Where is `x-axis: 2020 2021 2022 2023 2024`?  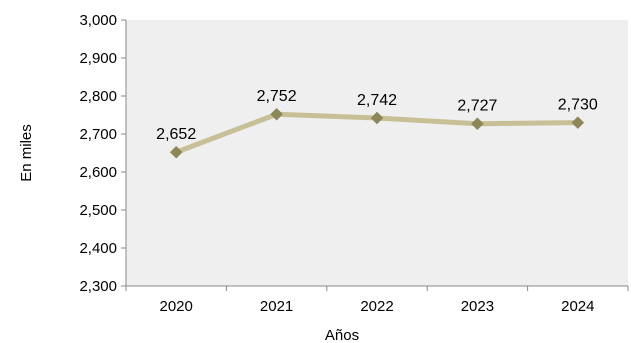
x-axis: 2020 2021 2022 2023 2024 is located at coordinates (377, 300).